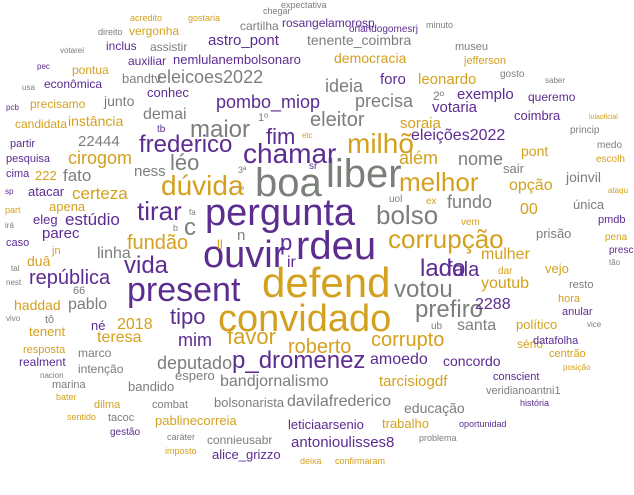  What do you see at coordinates (240, 440) in the screenshot?
I see `word-connieusabr: connieusabr` at bounding box center [240, 440].